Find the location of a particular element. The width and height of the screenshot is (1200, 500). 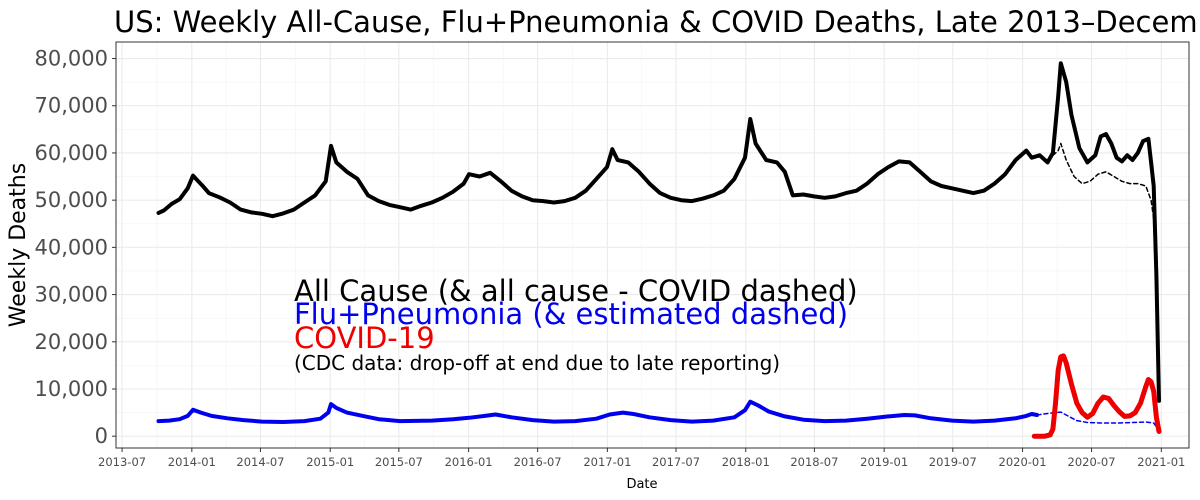

y-tick-label-0: 0 is located at coordinates (101, 436).